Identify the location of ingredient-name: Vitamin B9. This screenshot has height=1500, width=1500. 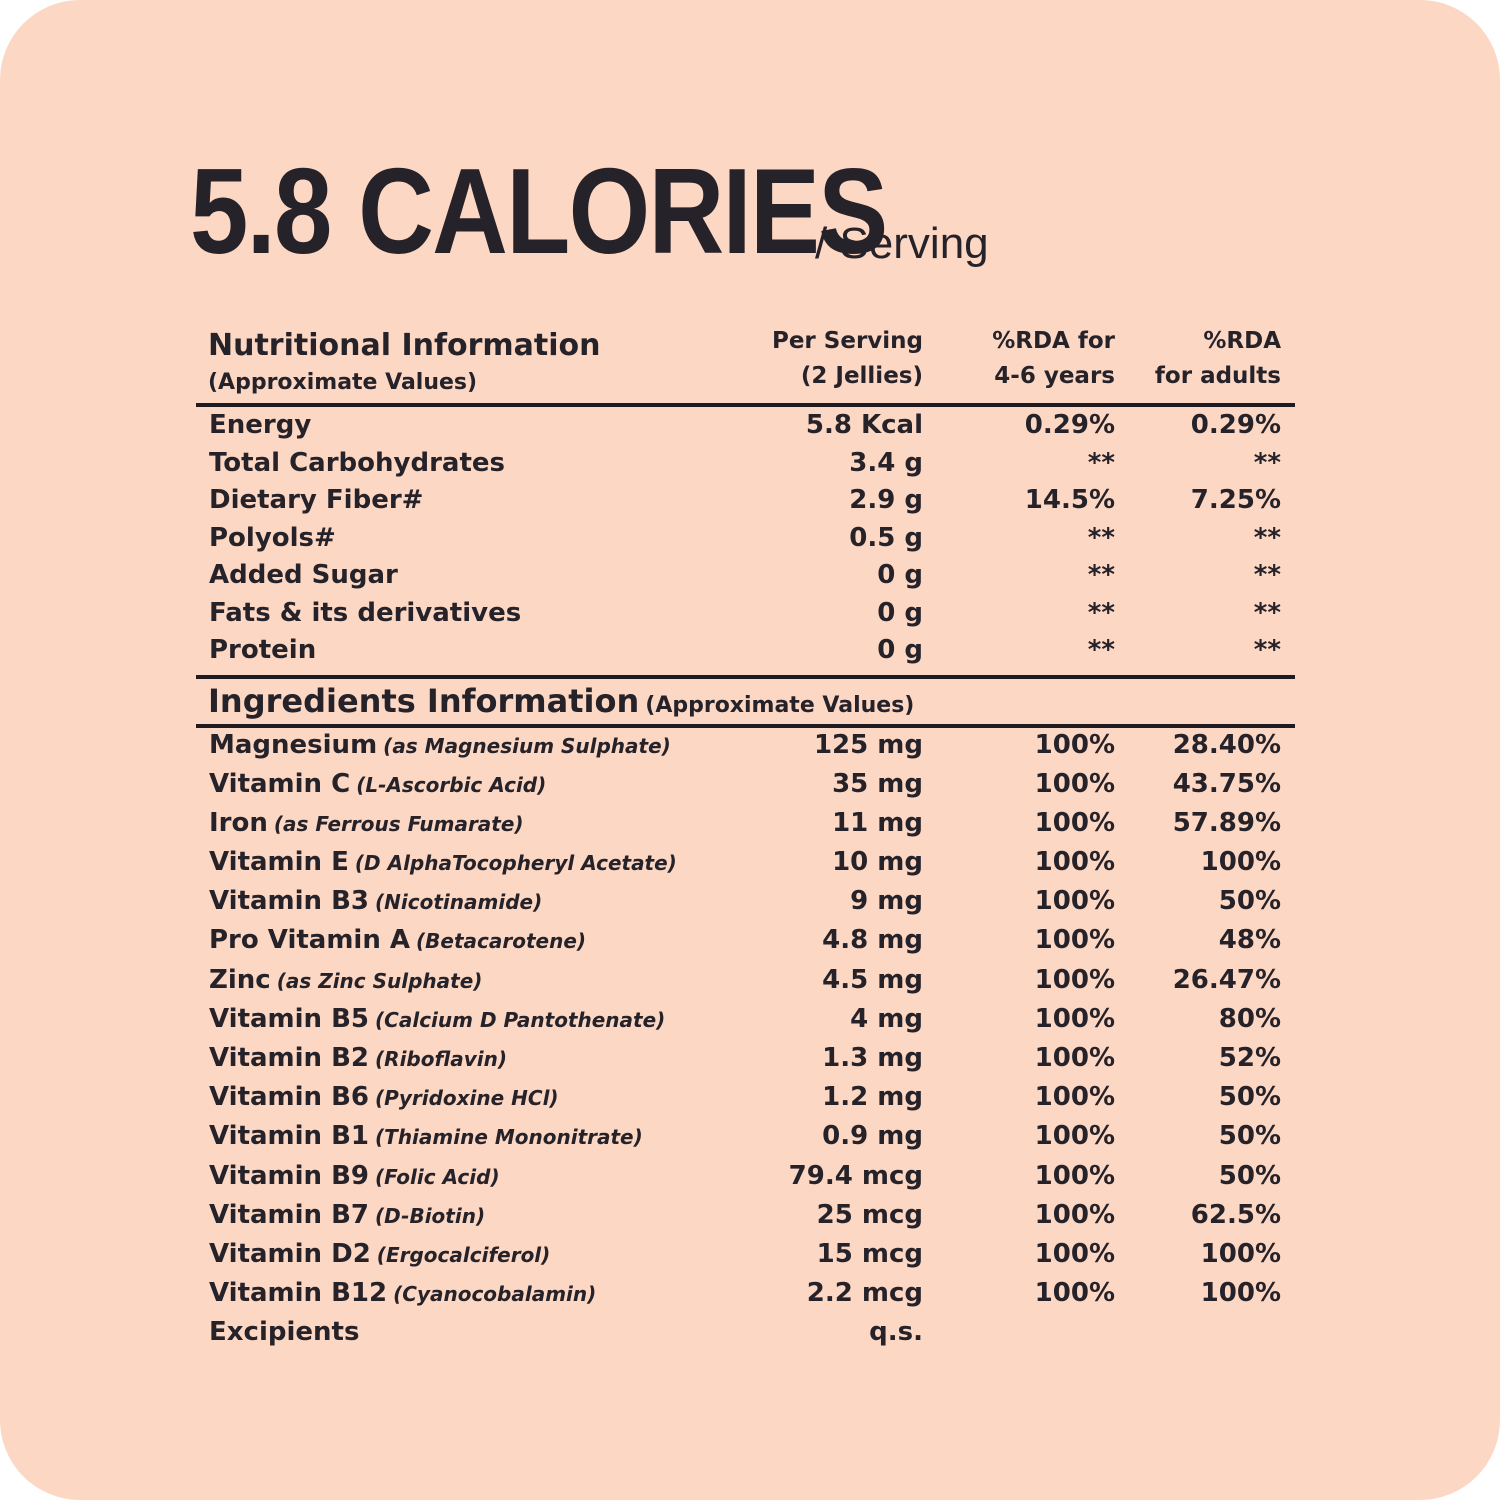
(289, 1175).